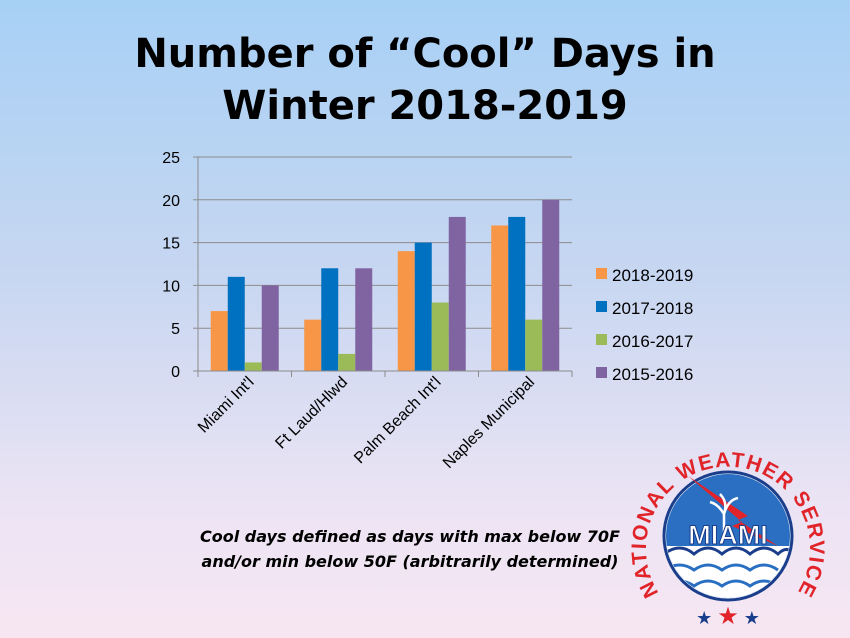 The height and width of the screenshot is (638, 850). Describe the element at coordinates (425, 54) in the screenshot. I see `title-line-1: Number of “Cool” Days in` at that location.